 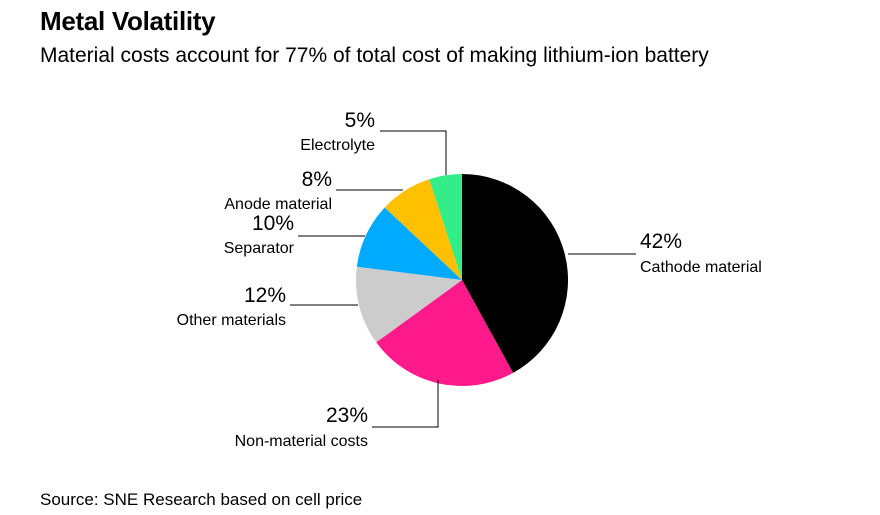 I want to click on pct-label-electrolyte: 5%, so click(x=360, y=120).